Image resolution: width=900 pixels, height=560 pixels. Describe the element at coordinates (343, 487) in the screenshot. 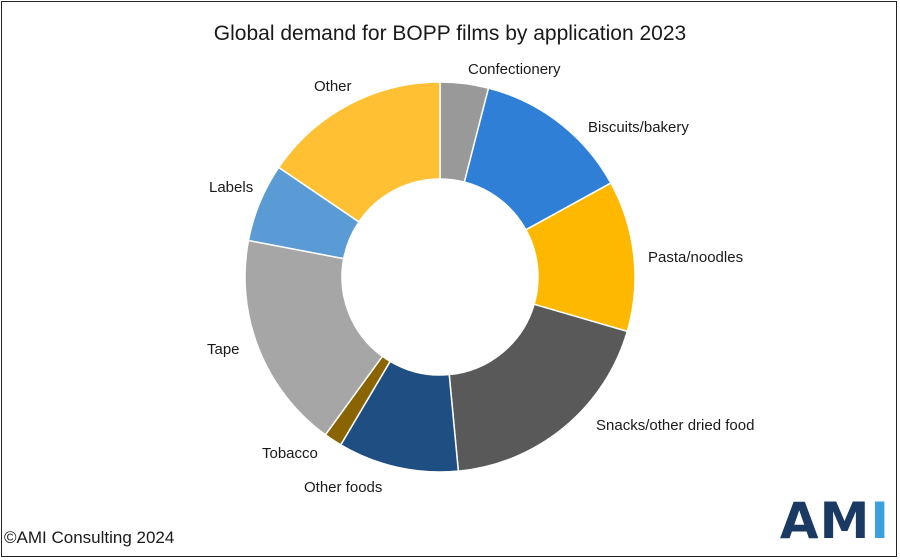

I see `label-other-foods: Other foods` at that location.